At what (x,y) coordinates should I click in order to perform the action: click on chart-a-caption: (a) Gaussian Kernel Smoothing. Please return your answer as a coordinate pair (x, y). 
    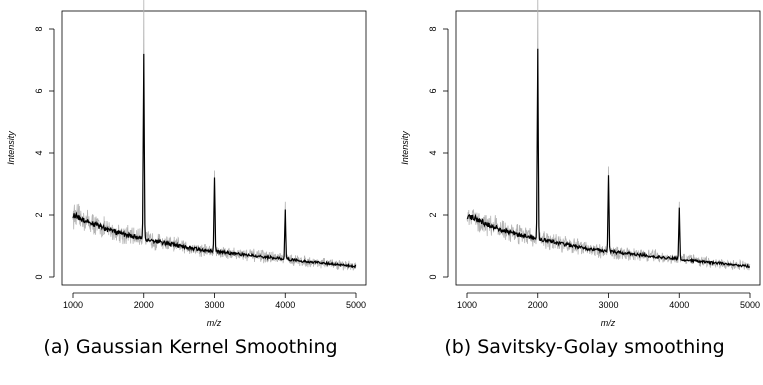
    Looking at the image, I should click on (190, 347).